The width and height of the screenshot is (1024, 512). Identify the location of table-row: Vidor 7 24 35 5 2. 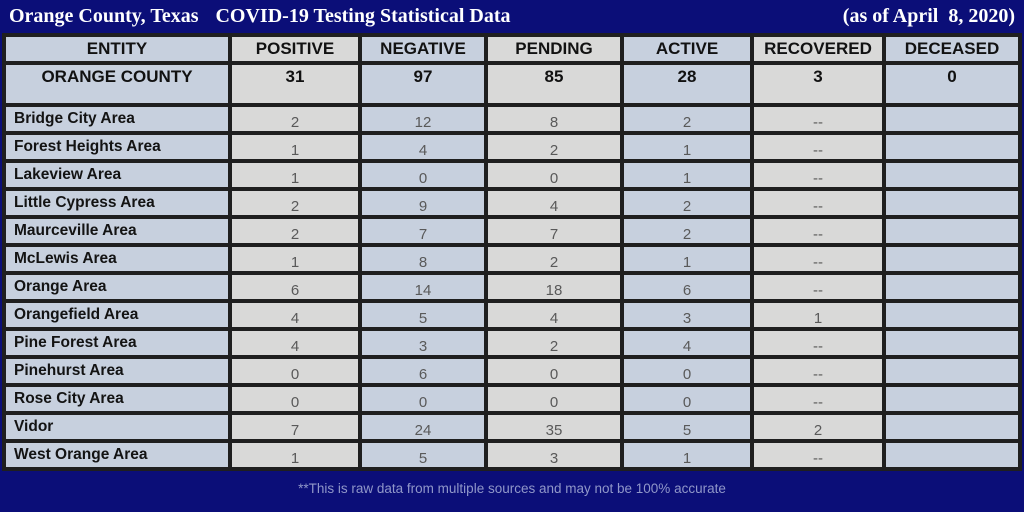
(512, 427).